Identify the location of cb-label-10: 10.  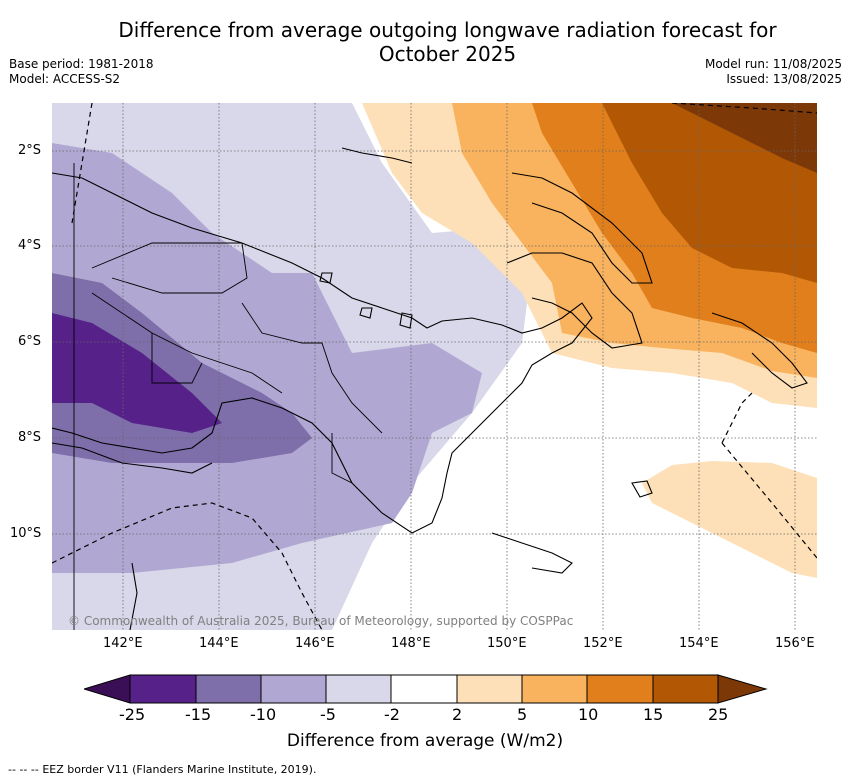
(588, 714).